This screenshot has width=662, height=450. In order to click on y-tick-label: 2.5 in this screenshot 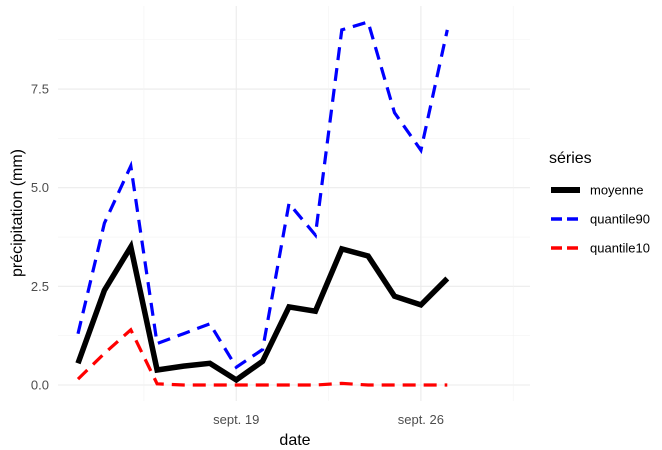, I will do `click(40, 286)`.